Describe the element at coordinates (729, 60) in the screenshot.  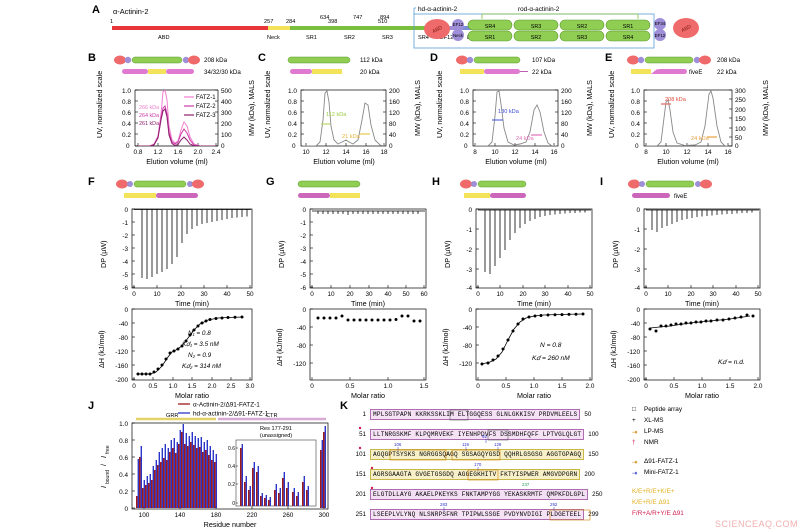
I see `panel-e-mw-top: 208 kDa` at that location.